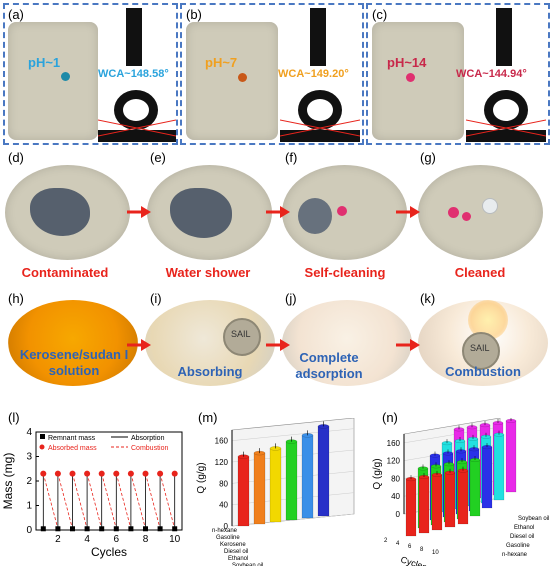 This screenshot has width=554, height=566. What do you see at coordinates (44, 62) in the screenshot?
I see `ph-label-a: pH~1` at bounding box center [44, 62].